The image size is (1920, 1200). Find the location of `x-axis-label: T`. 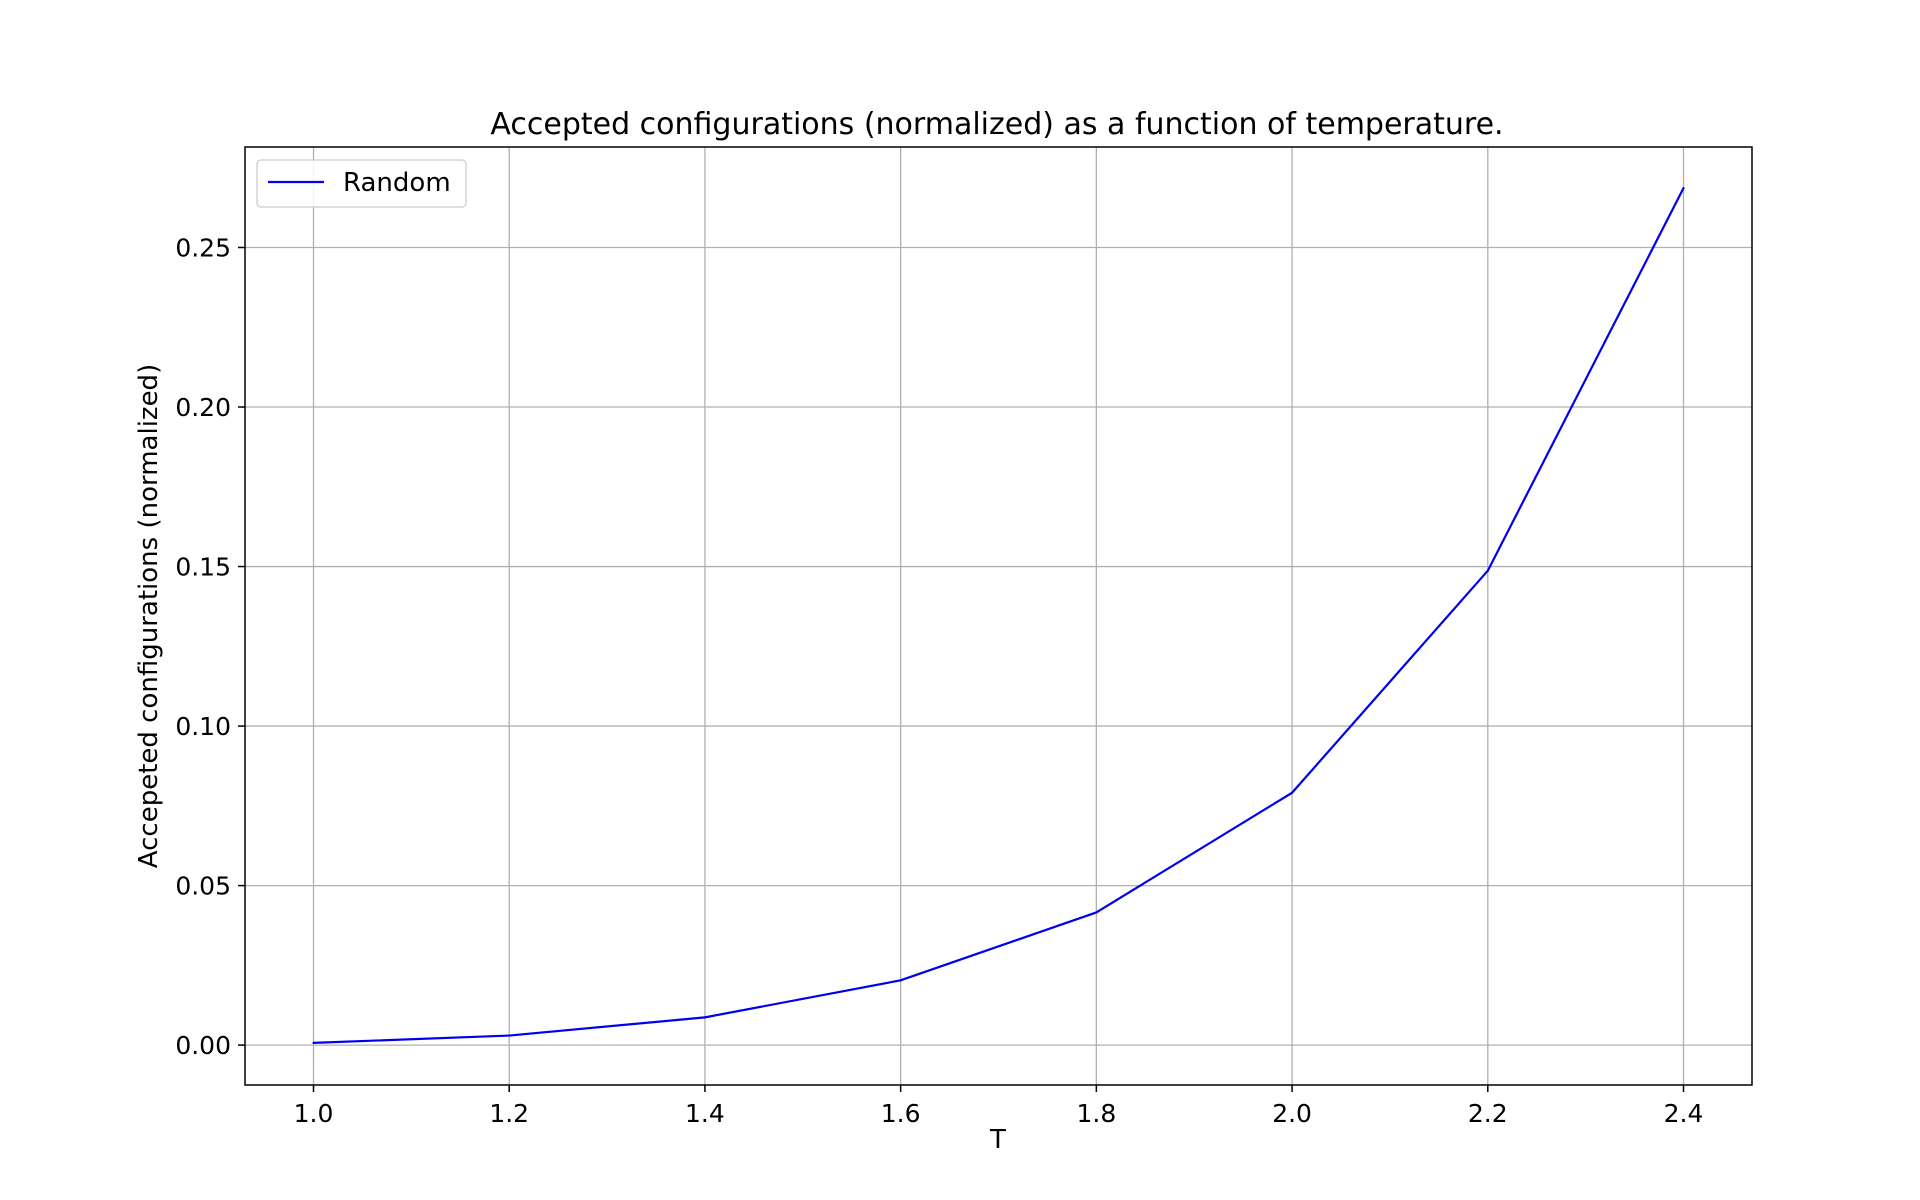

x-axis-label: T is located at coordinates (997, 1140).